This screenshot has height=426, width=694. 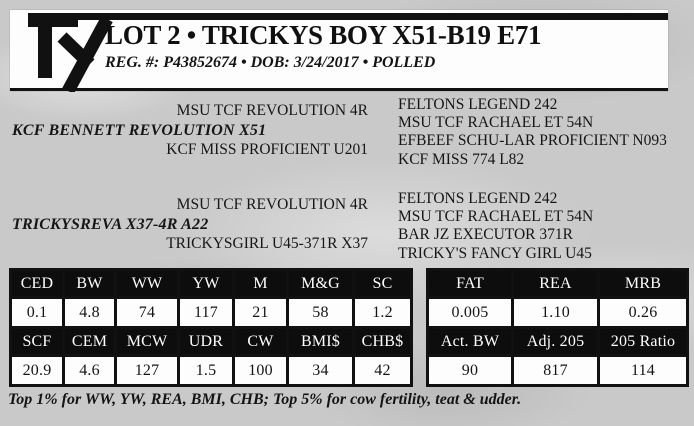 I want to click on ancestor-name: BAR JZ EXECUTOR 371R, so click(x=485, y=235).